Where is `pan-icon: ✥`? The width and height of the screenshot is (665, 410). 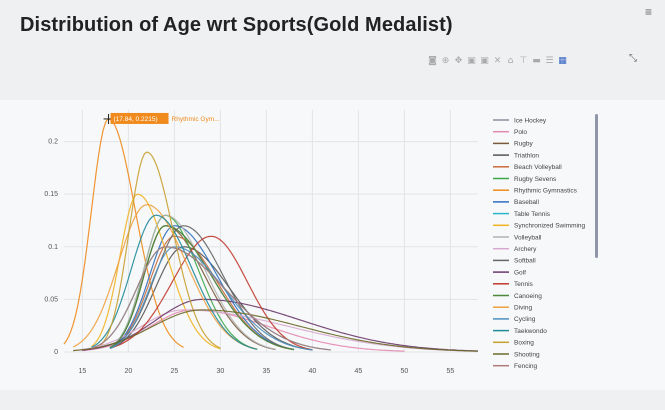
pan-icon: ✥ is located at coordinates (458, 61).